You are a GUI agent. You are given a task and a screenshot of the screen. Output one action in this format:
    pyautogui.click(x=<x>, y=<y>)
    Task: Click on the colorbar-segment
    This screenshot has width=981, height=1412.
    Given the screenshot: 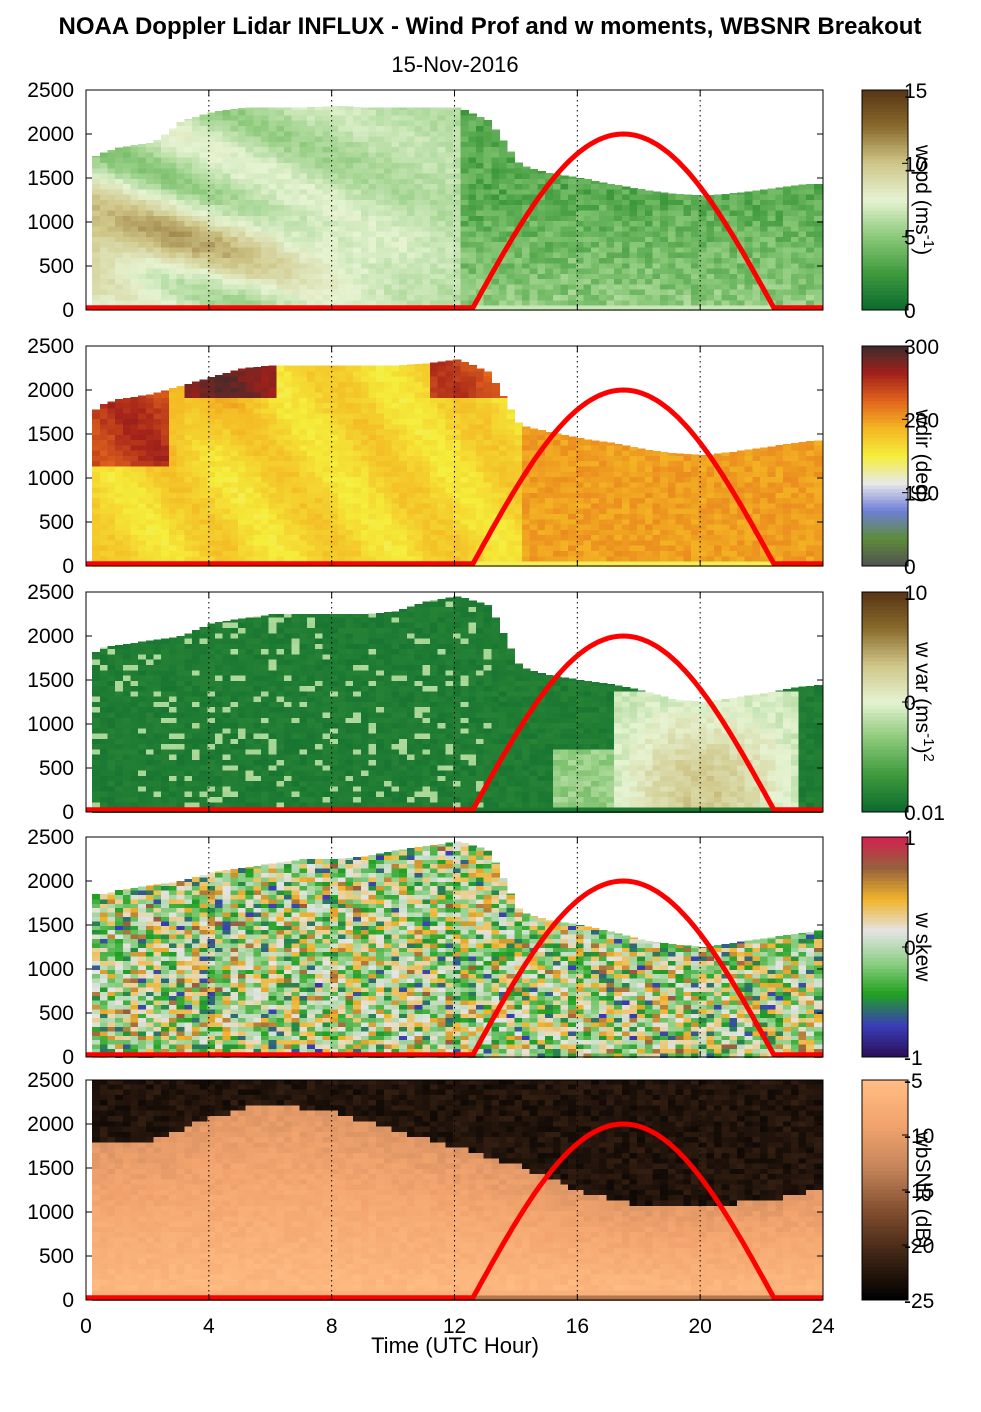 What is the action you would take?
    pyautogui.click(x=885, y=228)
    